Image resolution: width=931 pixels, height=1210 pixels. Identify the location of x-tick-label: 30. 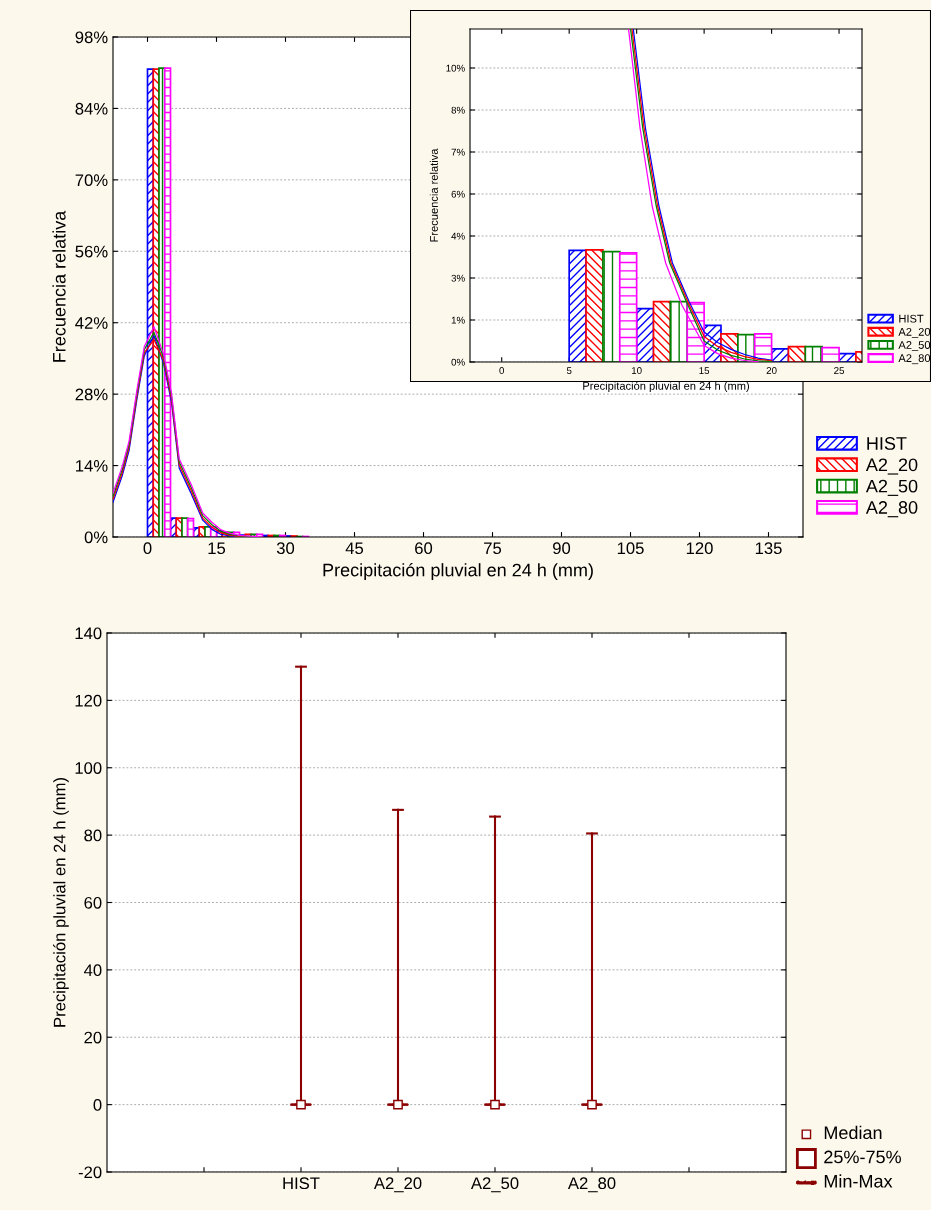
(285, 548).